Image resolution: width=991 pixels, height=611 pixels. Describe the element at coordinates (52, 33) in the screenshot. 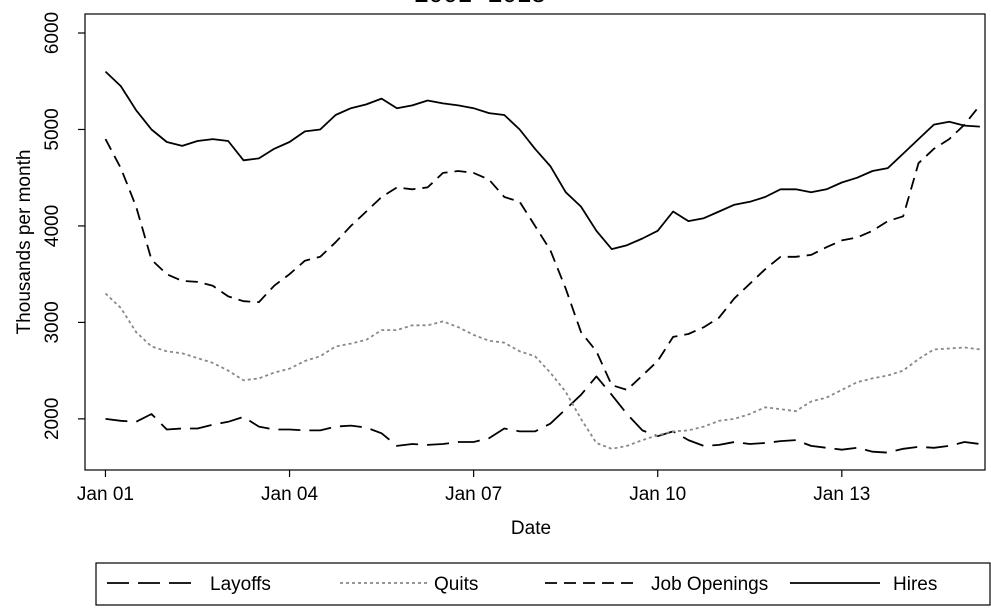

I see `y-tick-label: 6000` at that location.